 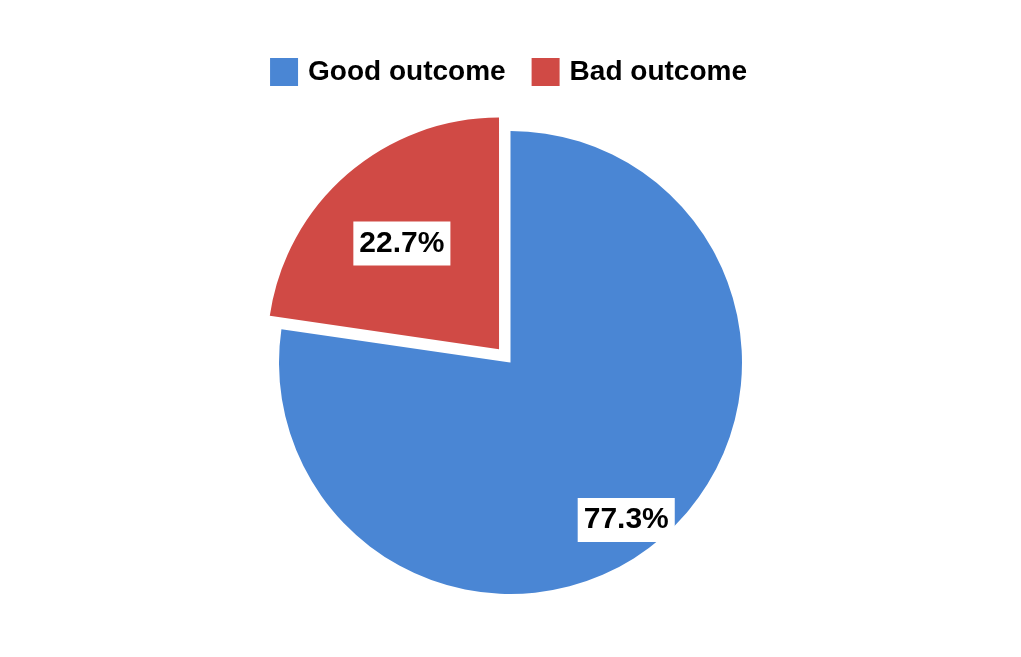 I want to click on data-label: 77.3%, so click(x=626, y=518).